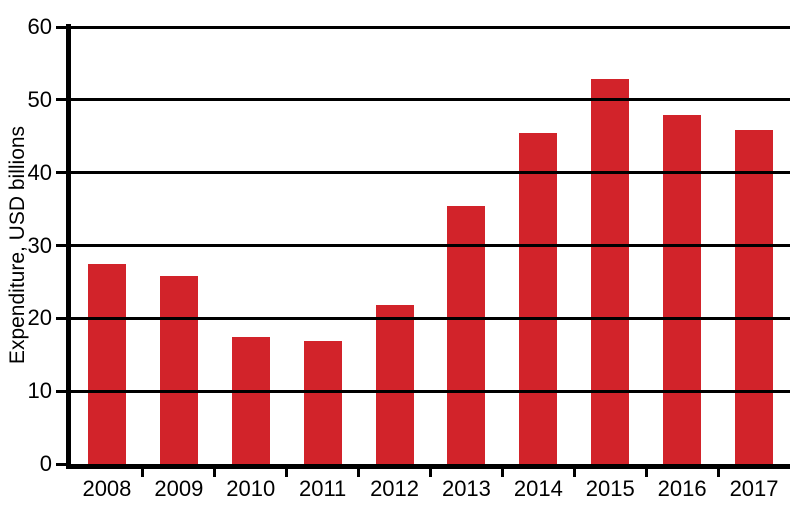 This screenshot has height=523, width=800. What do you see at coordinates (610, 271) in the screenshot?
I see `bar-2015` at bounding box center [610, 271].